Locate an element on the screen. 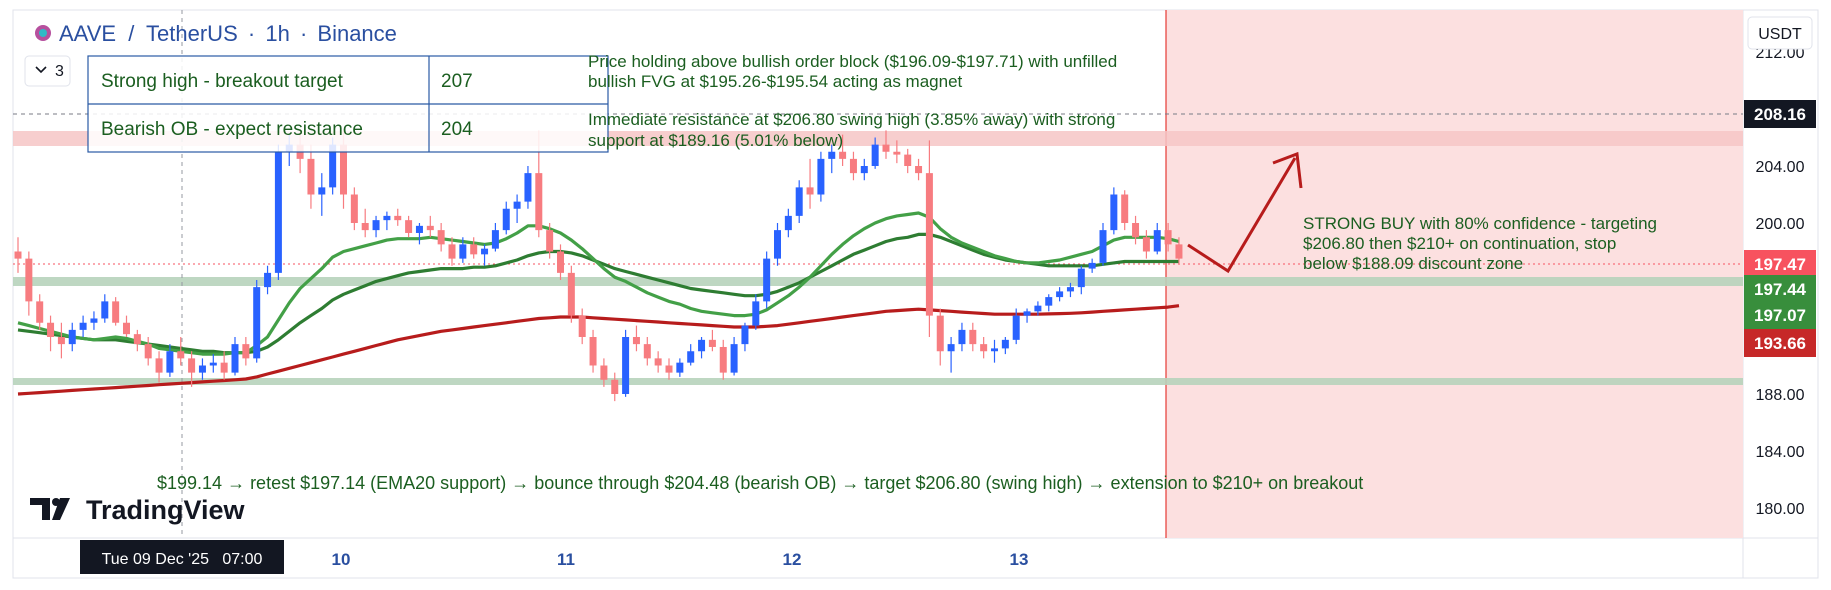 The height and width of the screenshot is (590, 1831). tradingview-logo: TradingView is located at coordinates (138, 510).